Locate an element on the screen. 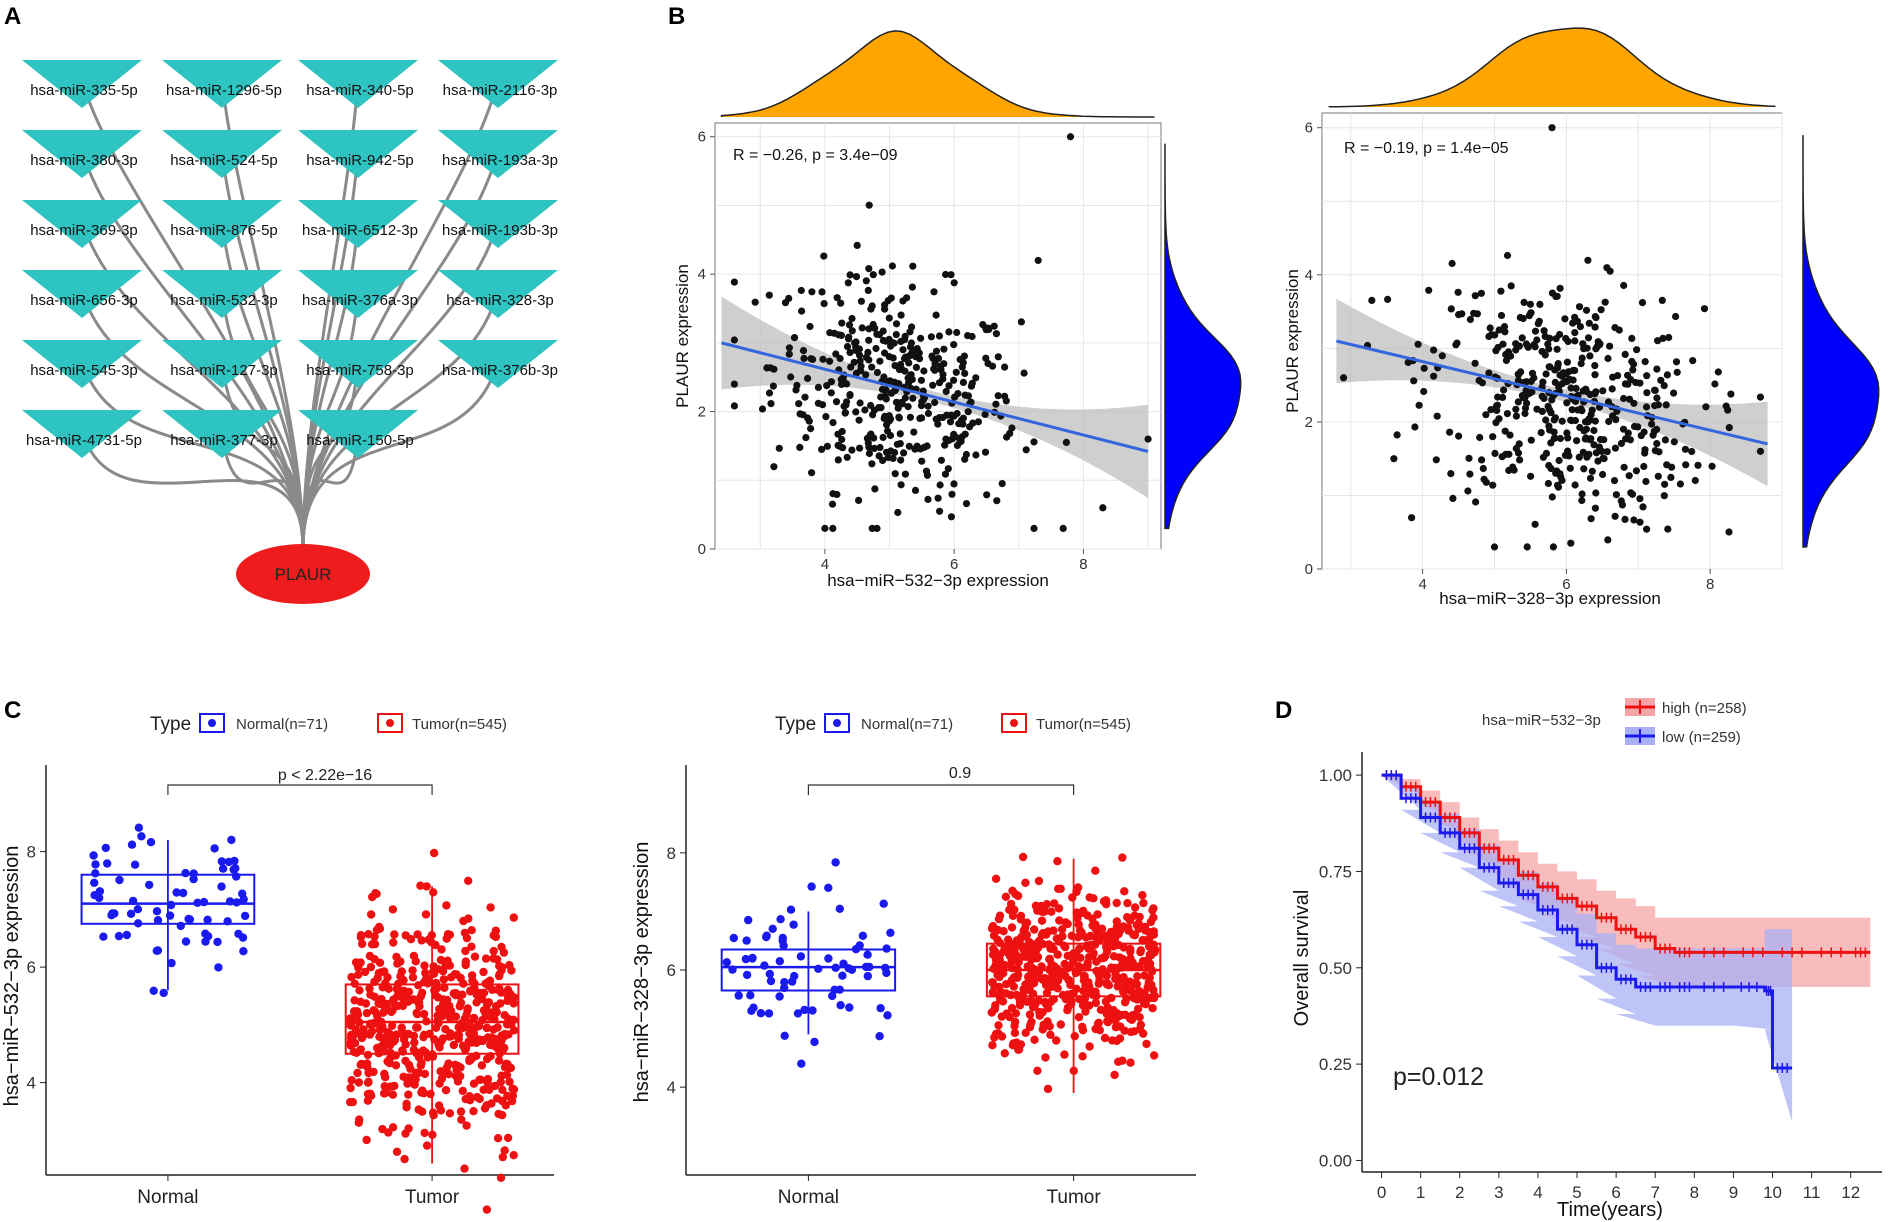 This screenshot has height=1222, width=1890. panel-label-b: B is located at coordinates (676, 16).